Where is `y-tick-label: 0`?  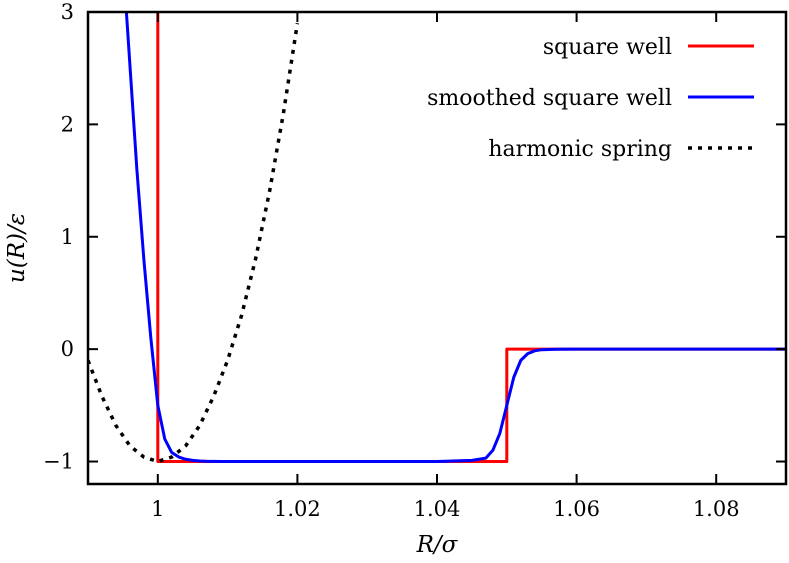 y-tick-label: 0 is located at coordinates (67, 349).